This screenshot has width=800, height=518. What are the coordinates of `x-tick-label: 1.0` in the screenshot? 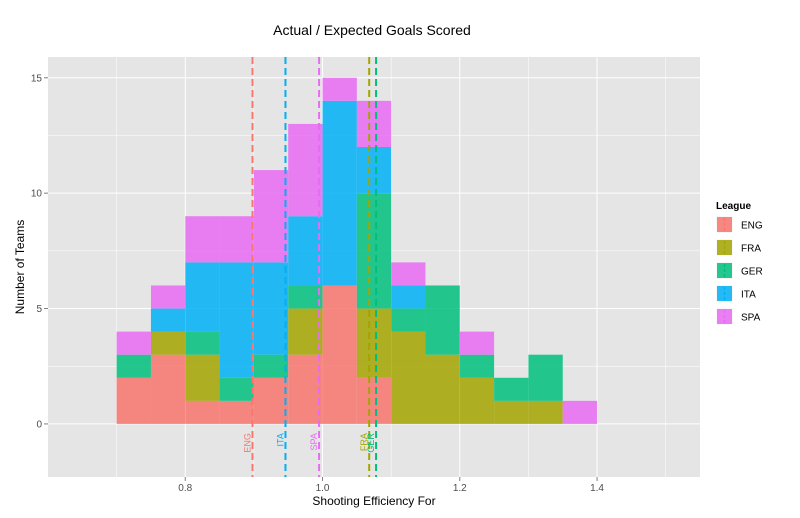 It's located at (323, 488).